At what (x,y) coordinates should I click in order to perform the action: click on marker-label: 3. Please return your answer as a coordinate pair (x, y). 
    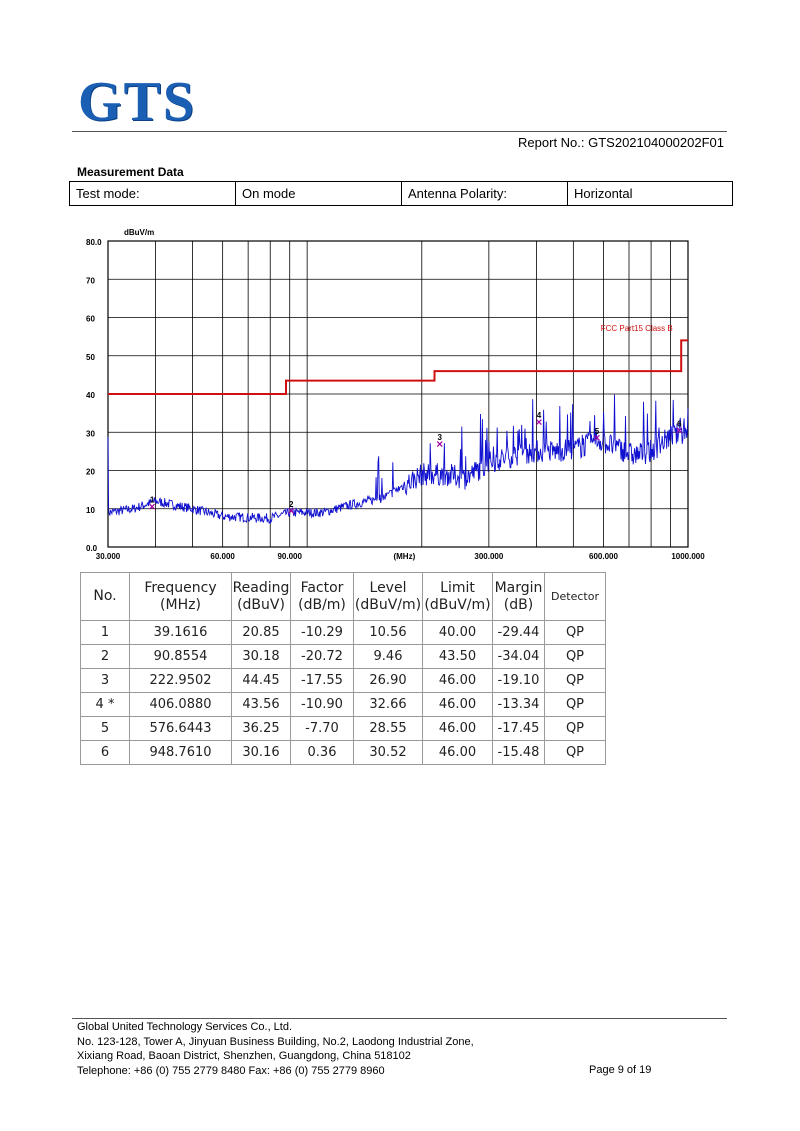
    Looking at the image, I should click on (440, 437).